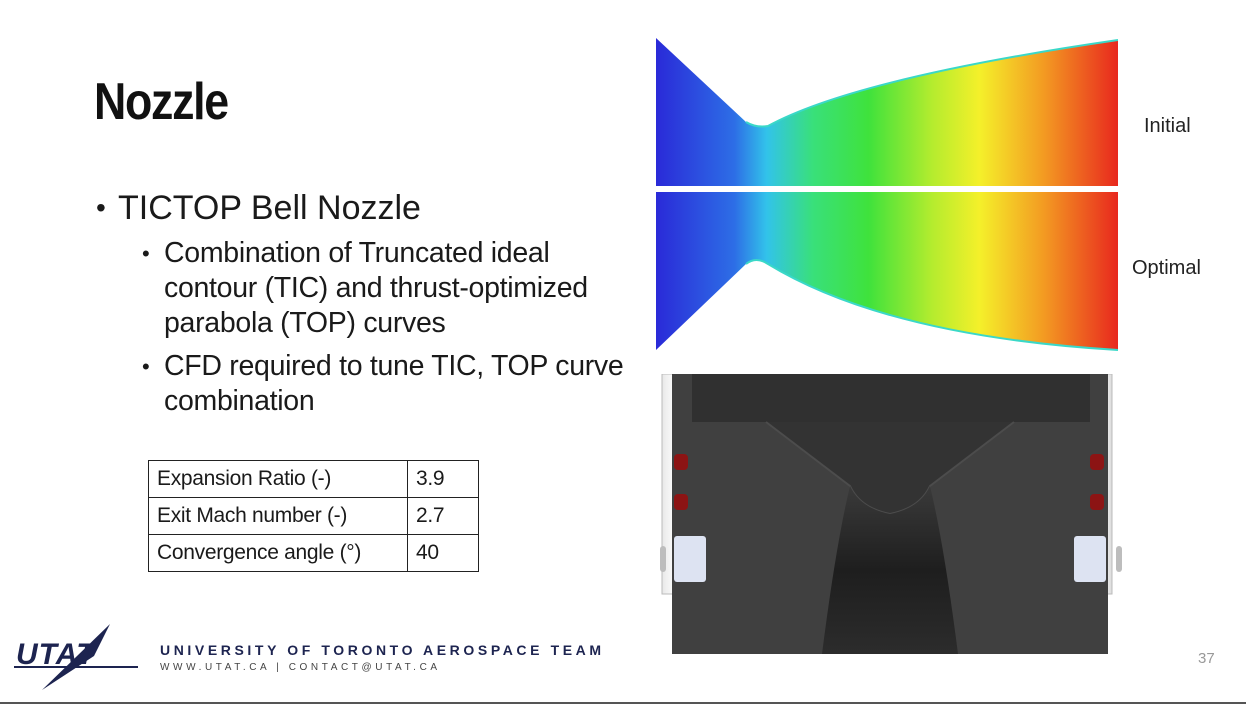 The height and width of the screenshot is (704, 1246). I want to click on contact-line: WWW.UTAT.CA | CONTACT@UTAT.CA, so click(300, 667).